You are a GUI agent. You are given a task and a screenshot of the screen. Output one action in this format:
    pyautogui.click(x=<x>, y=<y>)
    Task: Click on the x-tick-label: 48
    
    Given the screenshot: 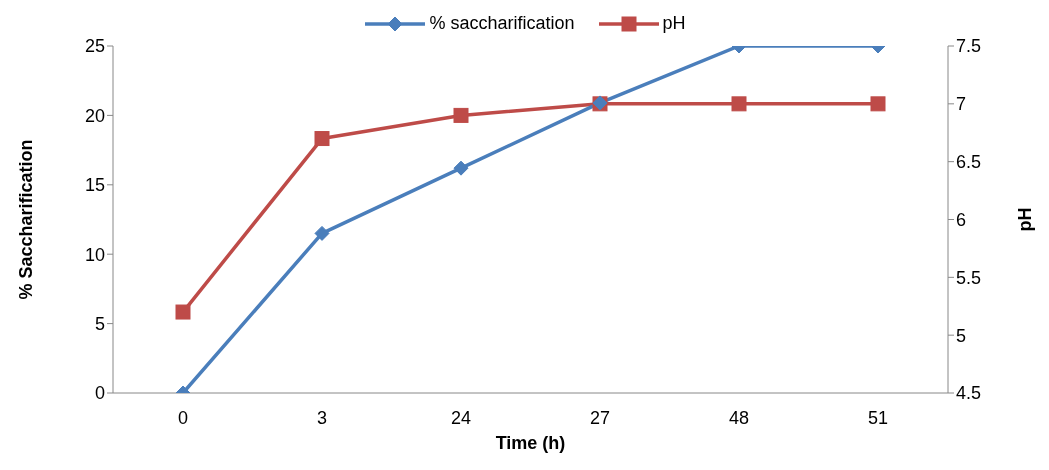 What is the action you would take?
    pyautogui.click(x=739, y=417)
    